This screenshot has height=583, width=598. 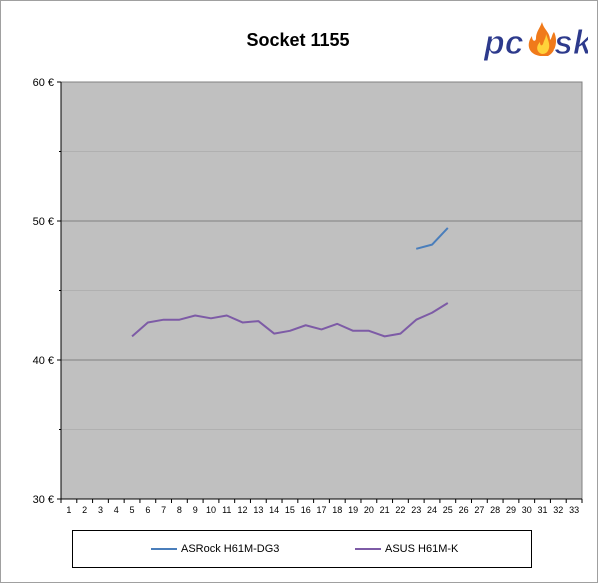 What do you see at coordinates (290, 510) in the screenshot?
I see `x-tick-label: 15` at bounding box center [290, 510].